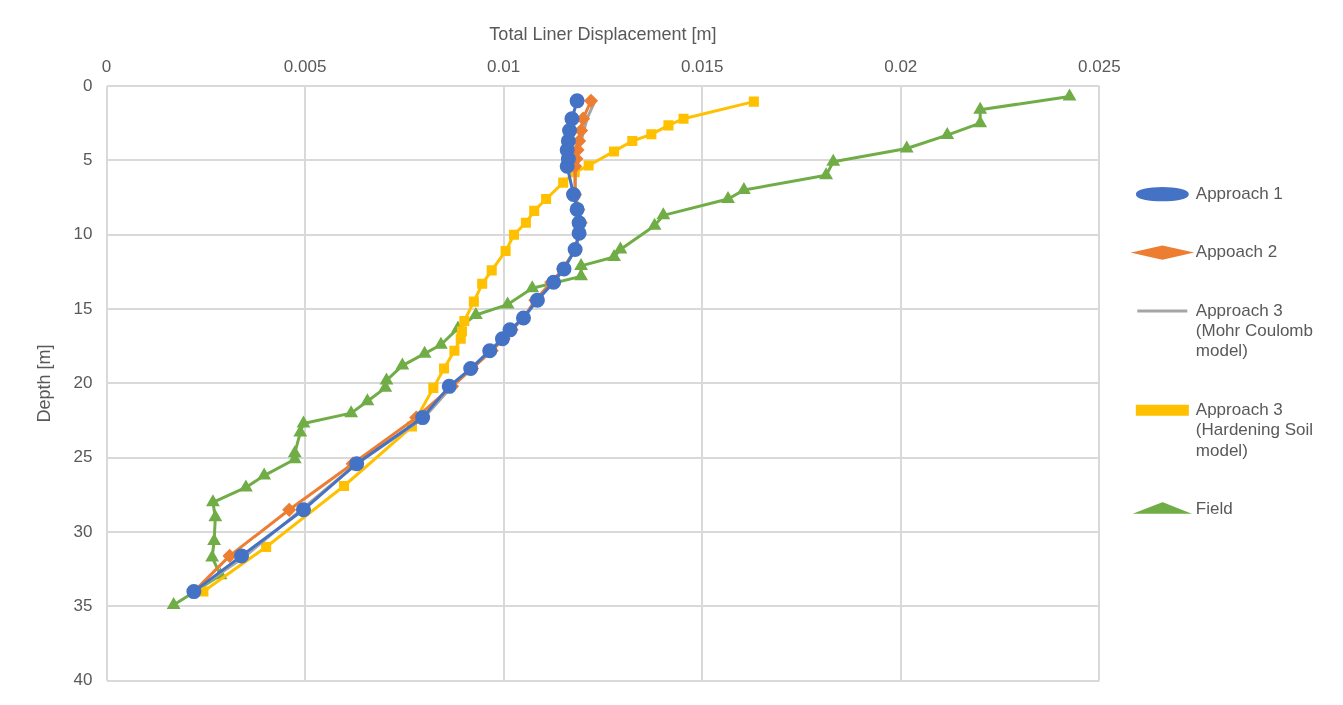  What do you see at coordinates (83, 308) in the screenshot?
I see `y-tick-label: 15` at bounding box center [83, 308].